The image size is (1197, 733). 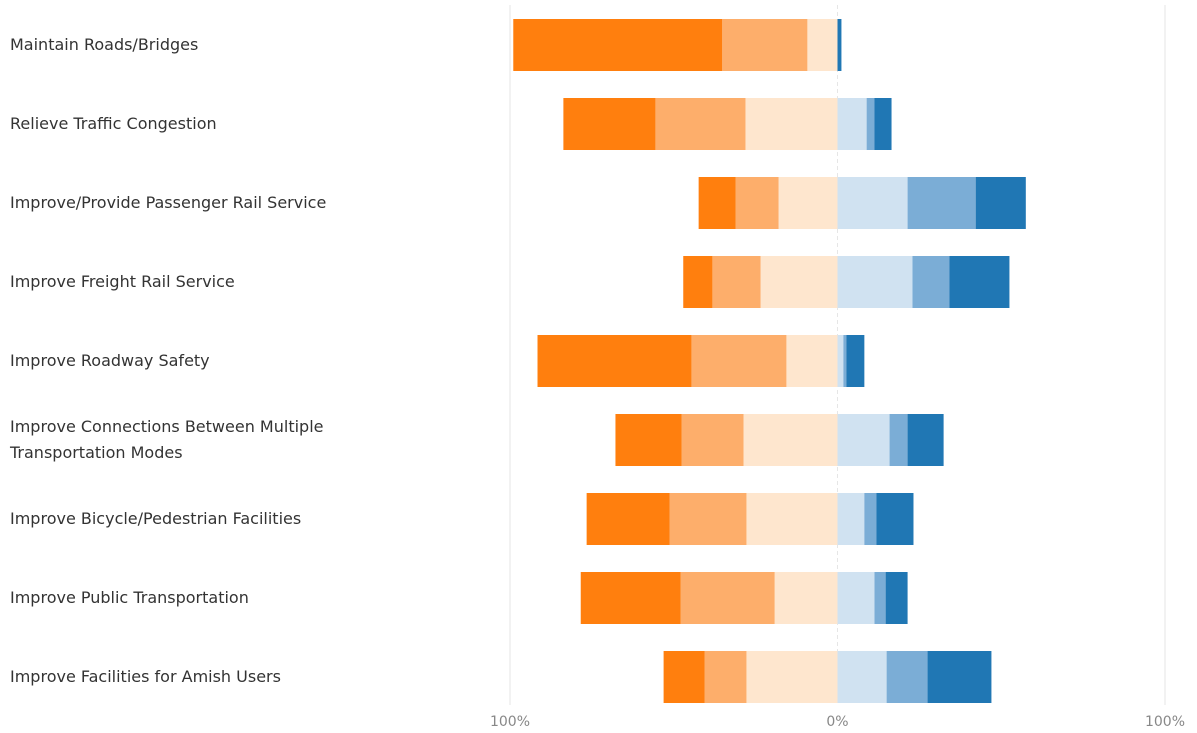 I want to click on category-label: Improve Facilities for Amish Users, so click(x=145, y=676).